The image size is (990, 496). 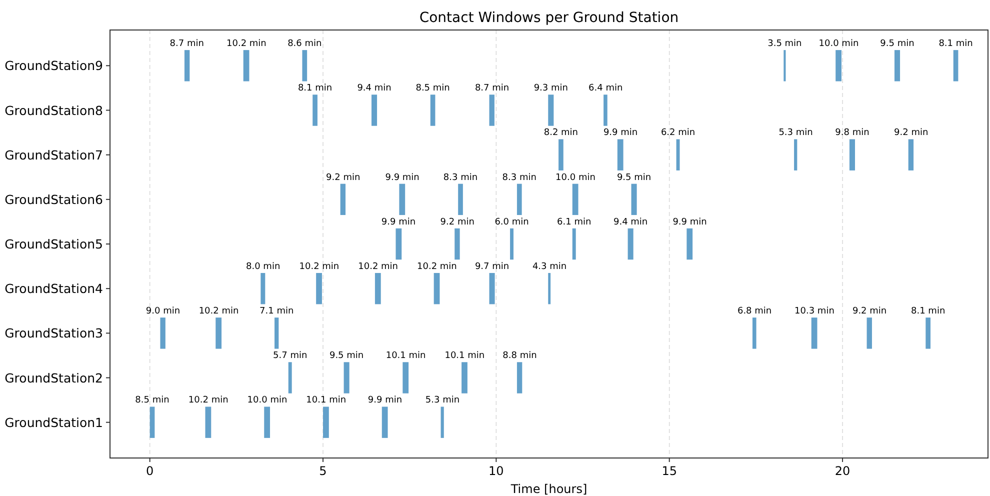 I want to click on x-axis-title: Time [hours], so click(x=549, y=489).